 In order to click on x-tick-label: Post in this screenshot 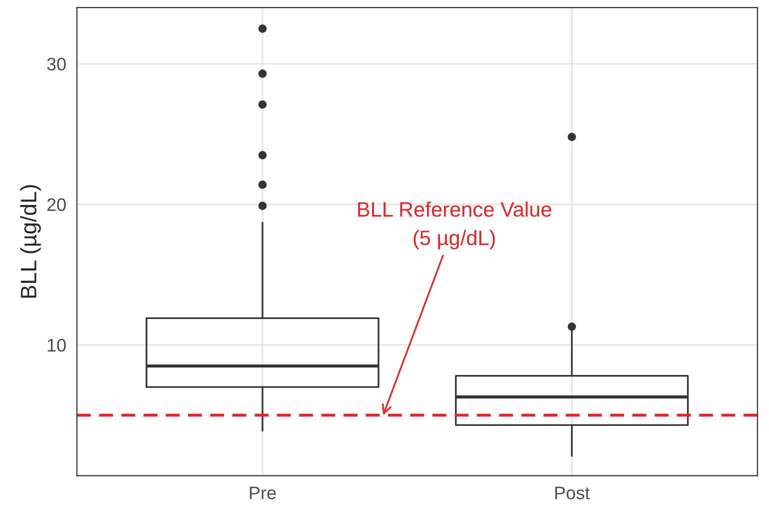, I will do `click(572, 493)`.